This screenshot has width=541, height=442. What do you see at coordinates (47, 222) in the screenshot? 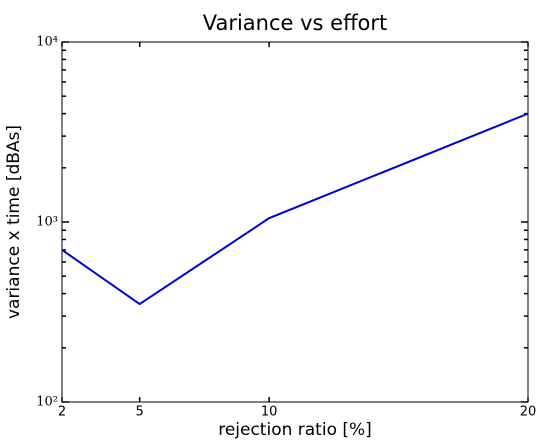
I see `y-tick-label: 10³` at bounding box center [47, 222].